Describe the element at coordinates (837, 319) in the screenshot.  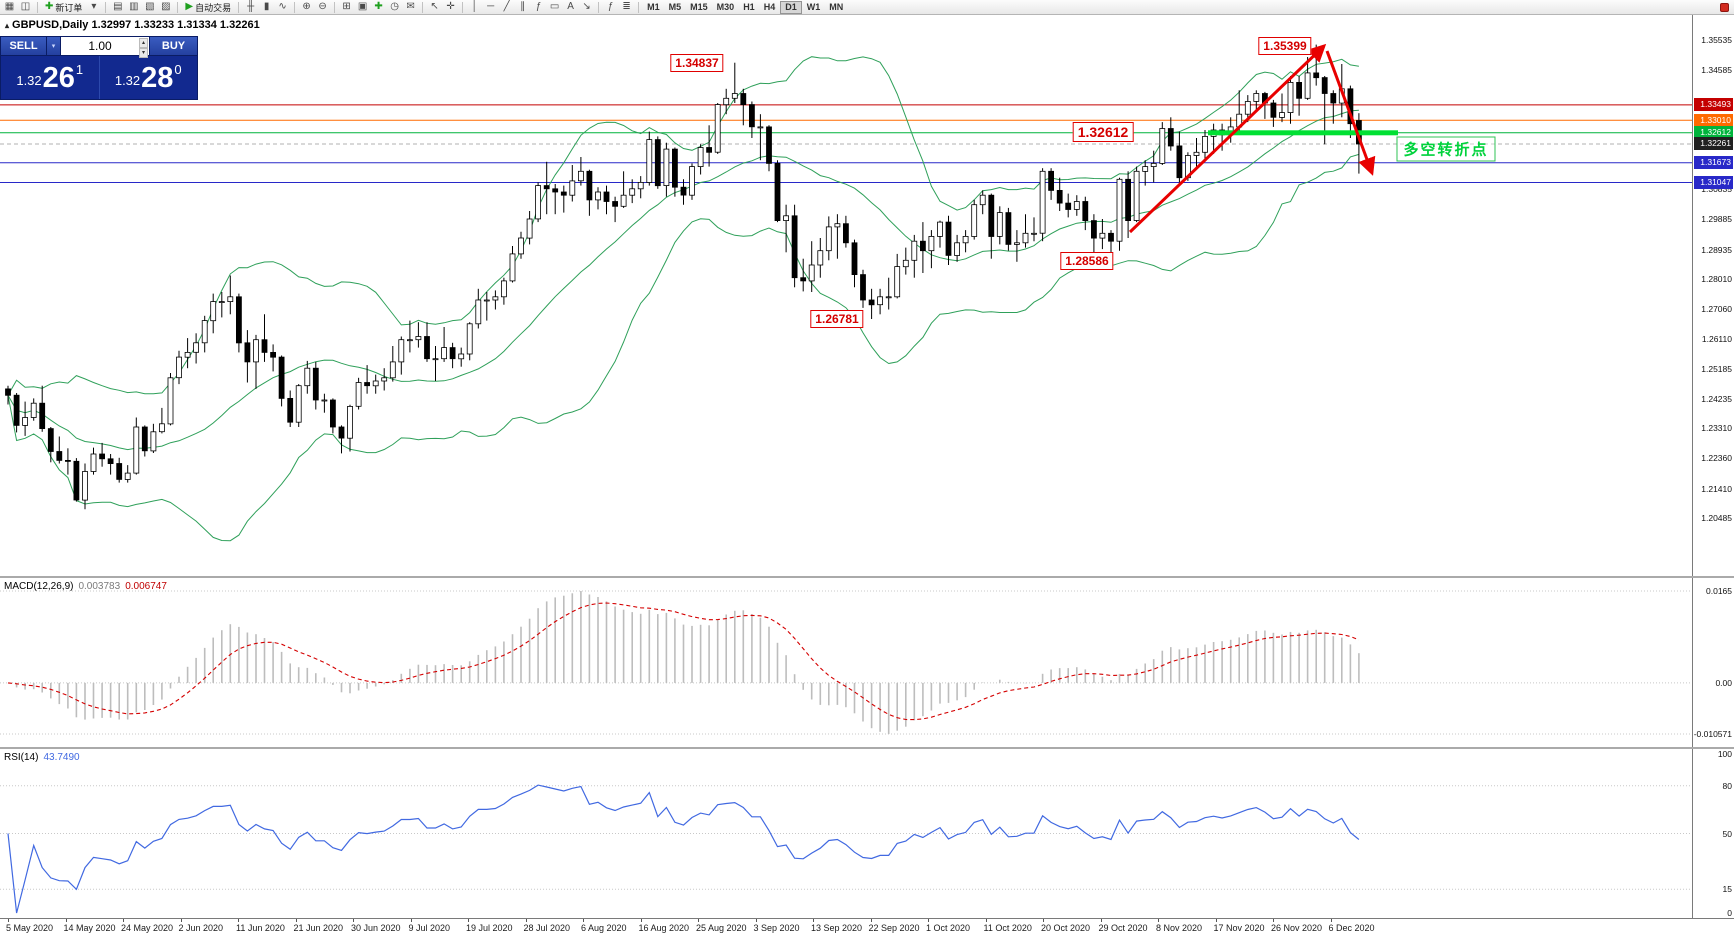
I see `price-annotation: 1.26781` at that location.